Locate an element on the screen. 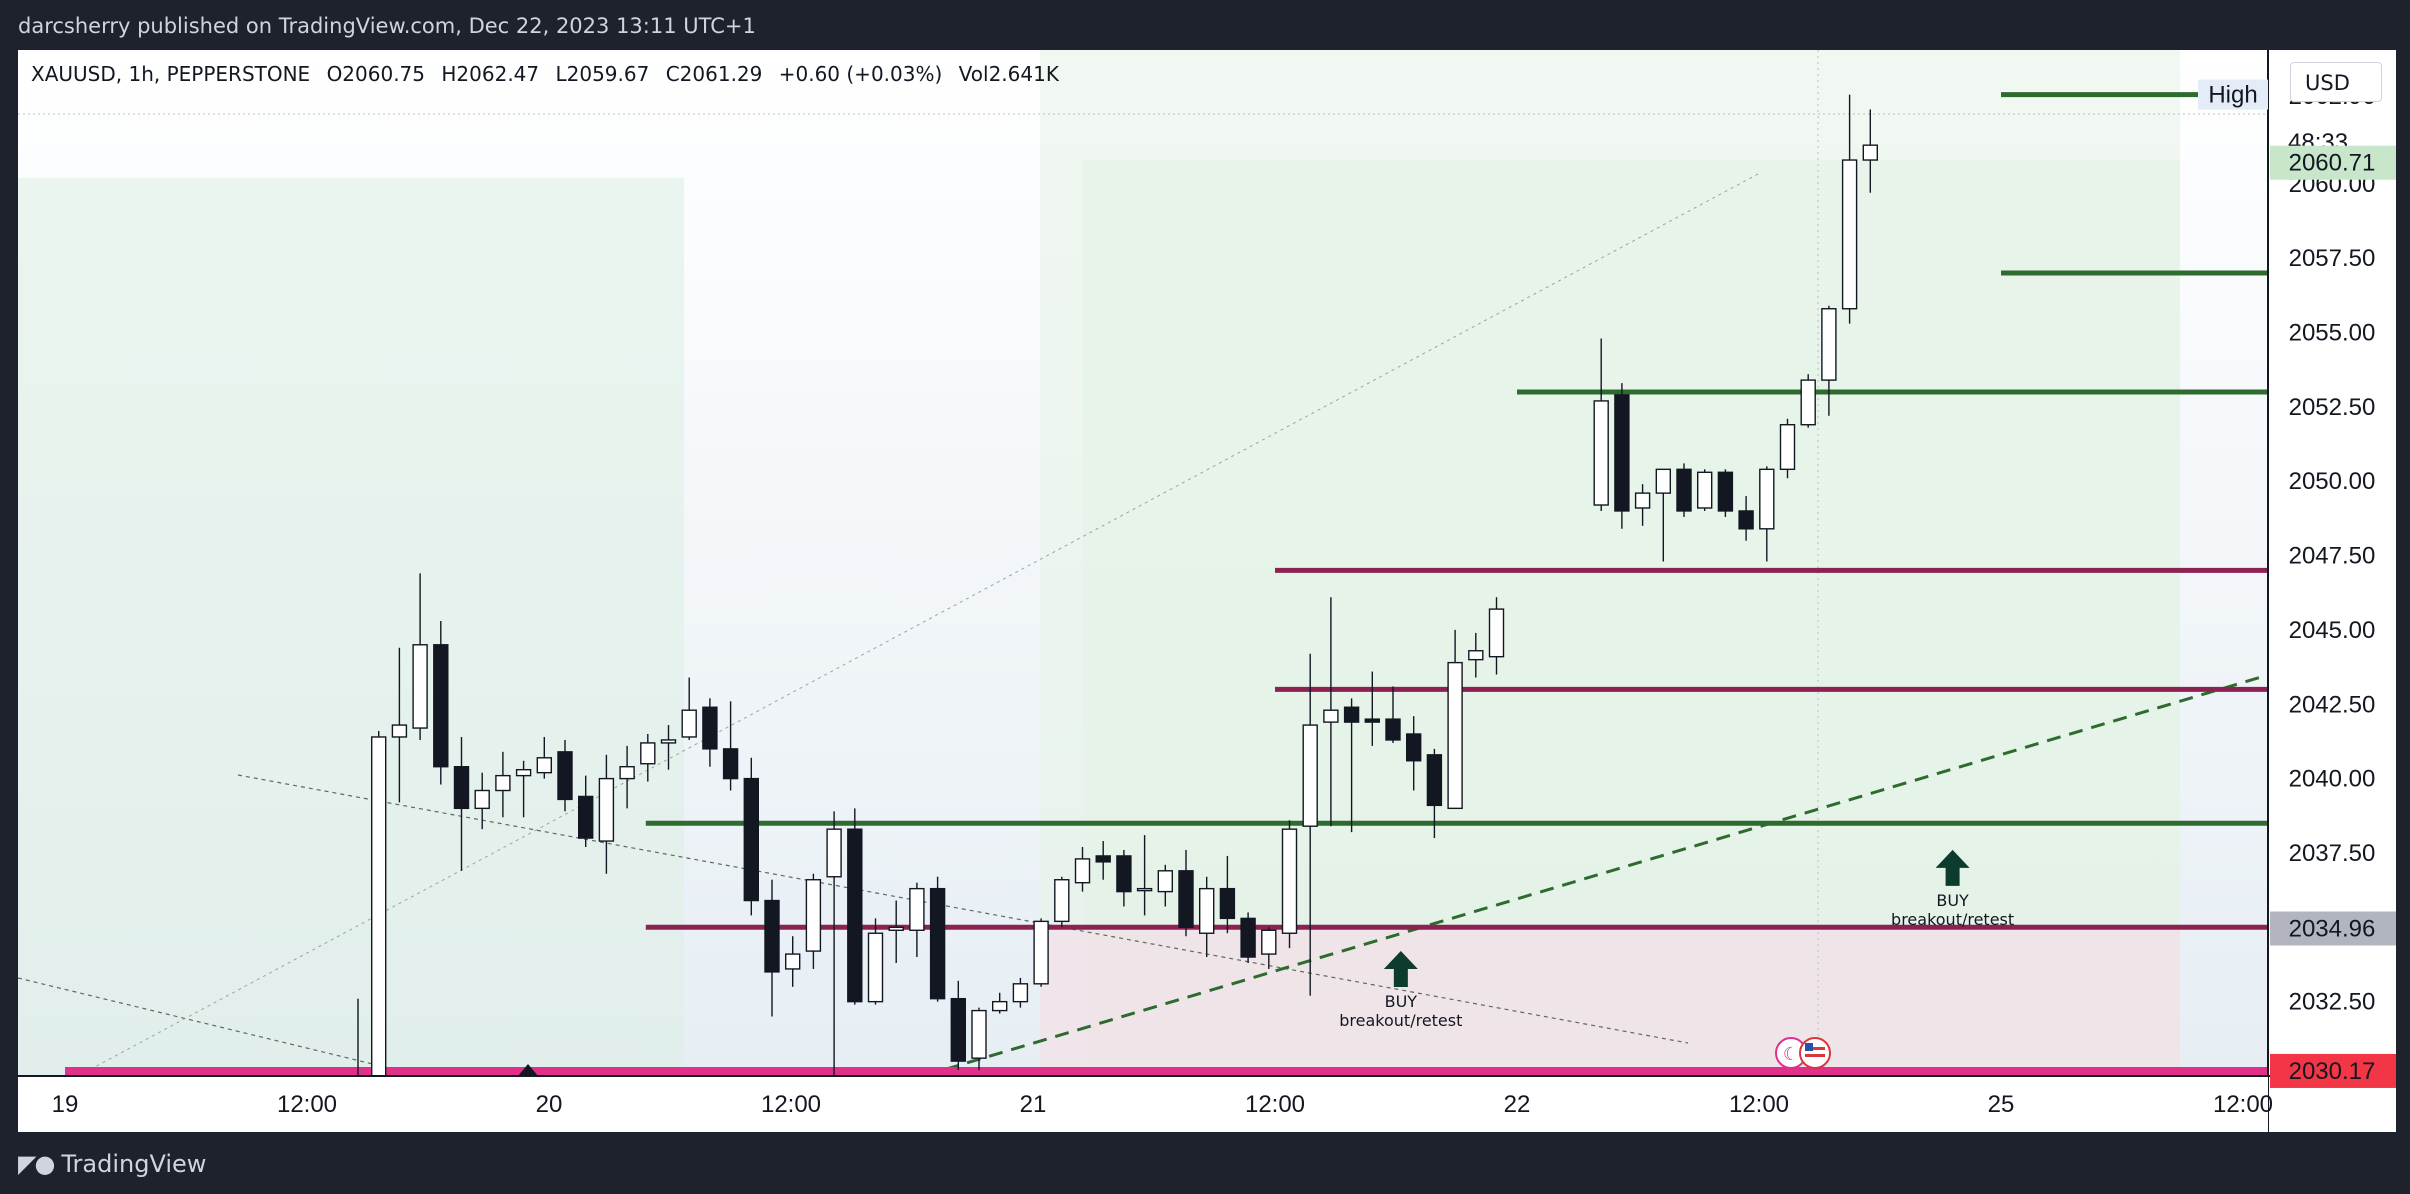 This screenshot has height=1194, width=2410. price-tag-label: 2030.17 is located at coordinates (2332, 1071).